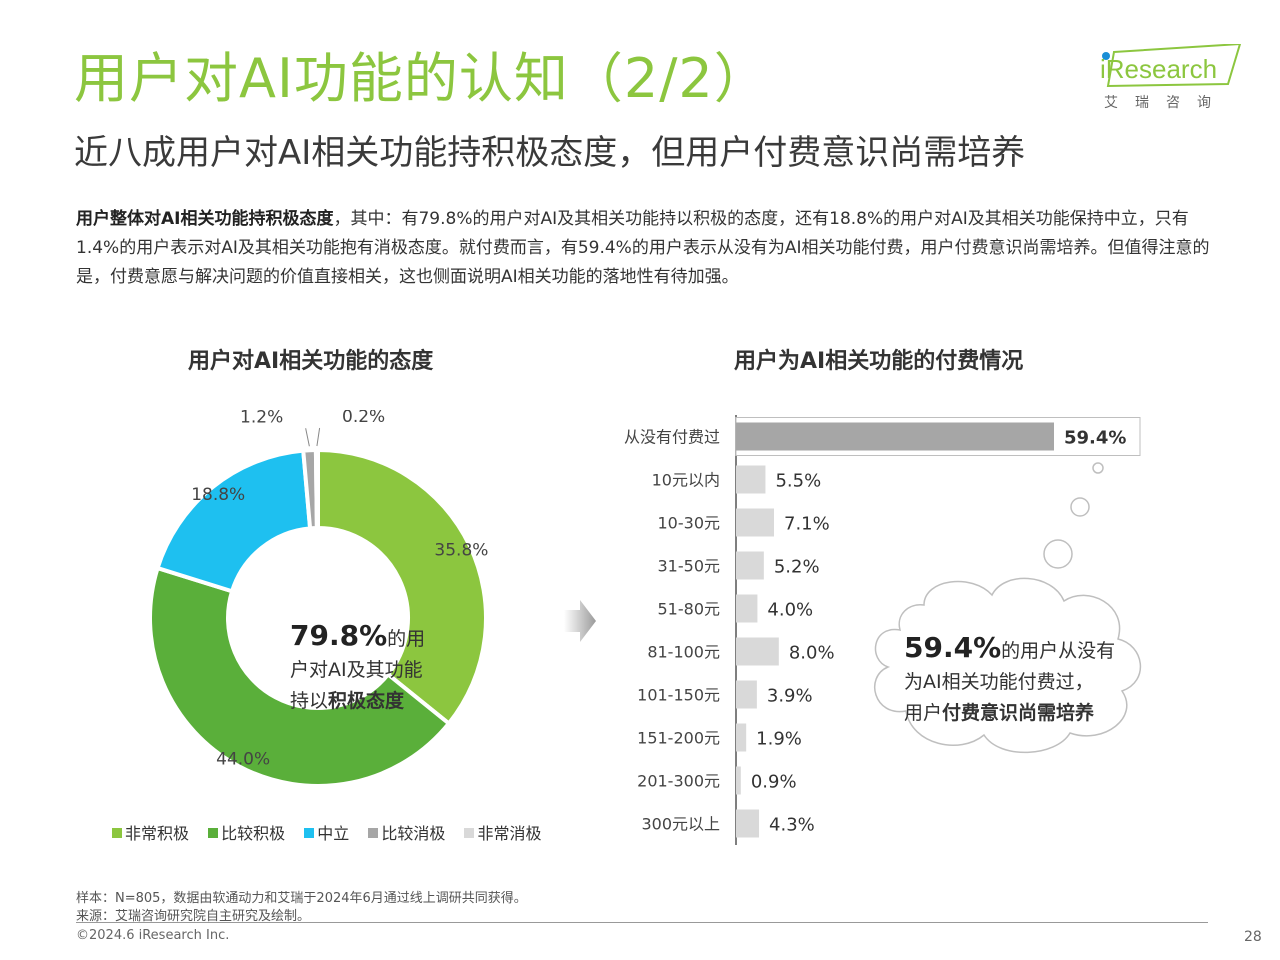 This screenshot has height=960, width=1280. Describe the element at coordinates (366, 701) in the screenshot. I see `donut-center-line3-bold: 积极态度` at that location.